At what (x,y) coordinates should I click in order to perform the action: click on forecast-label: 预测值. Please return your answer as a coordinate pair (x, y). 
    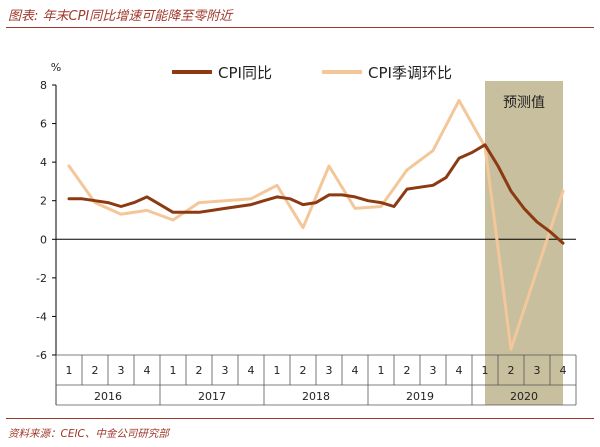
    Looking at the image, I should click on (524, 103).